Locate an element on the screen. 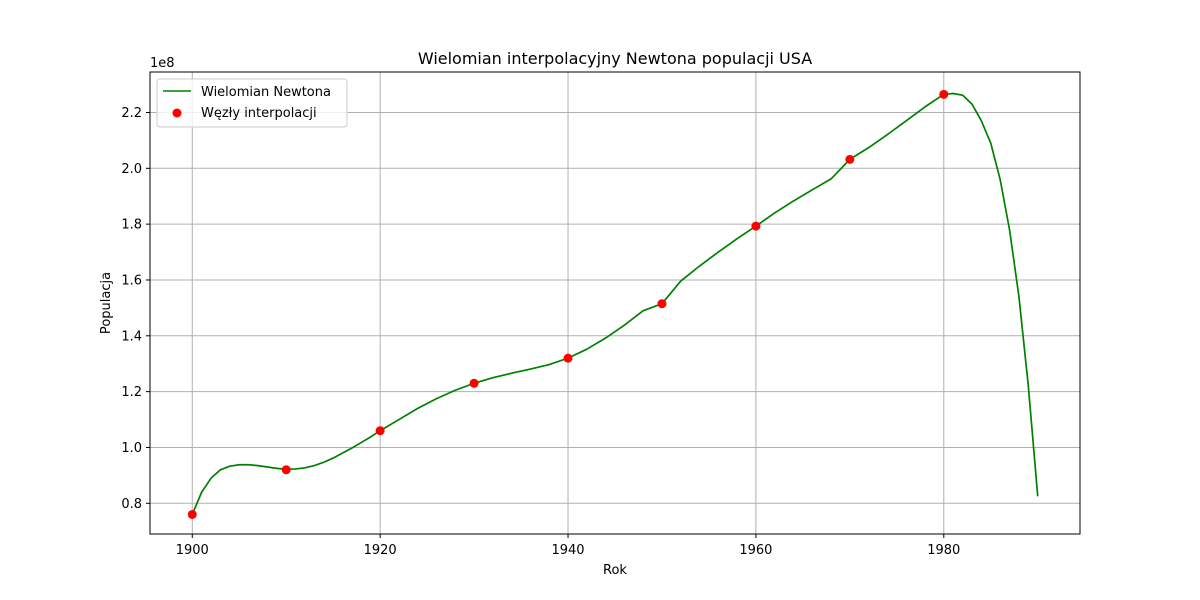 The width and height of the screenshot is (1200, 600). legend-marker-swatch is located at coordinates (177, 113).